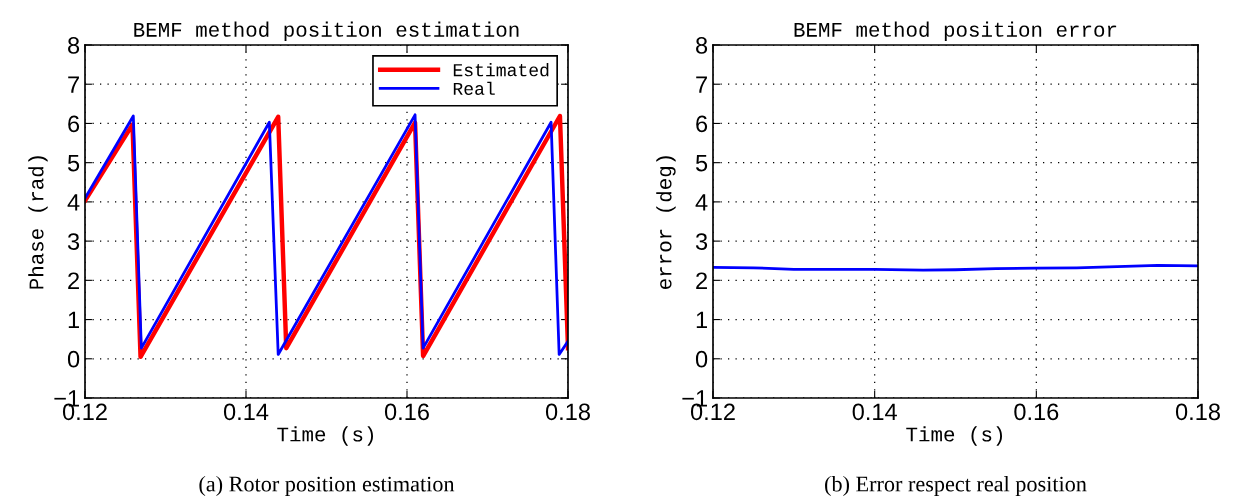 The height and width of the screenshot is (501, 1243). I want to click on y-axis-title: error (deg), so click(666, 222).